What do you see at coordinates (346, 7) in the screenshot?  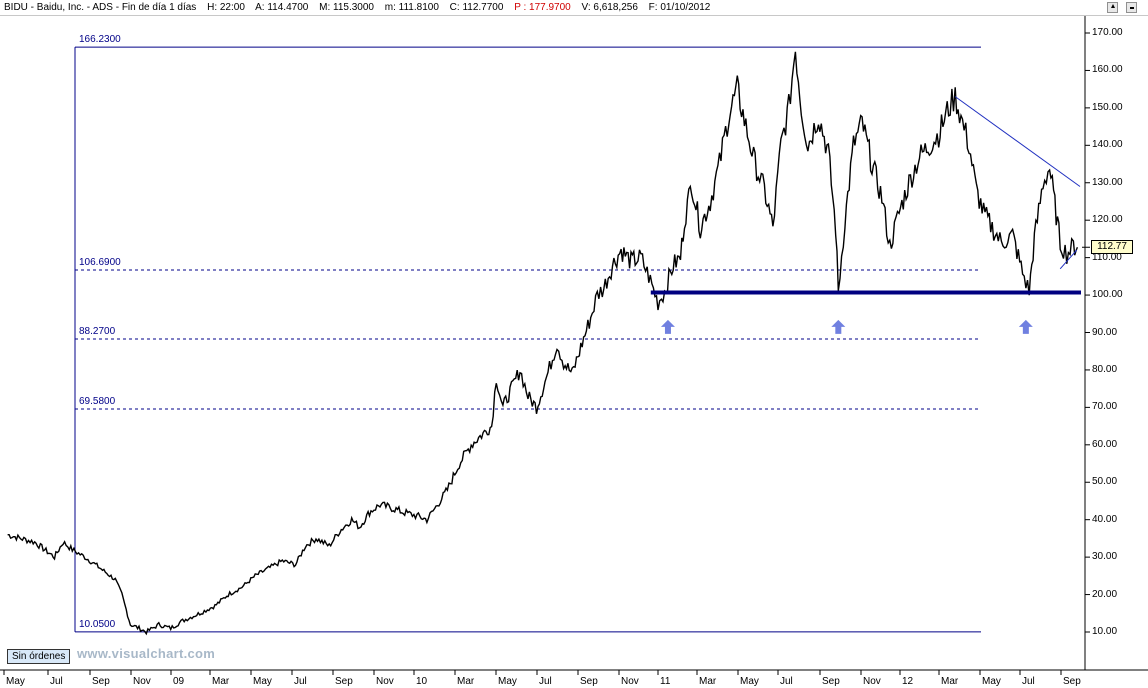 I see `high-label: M: 115.3000` at bounding box center [346, 7].